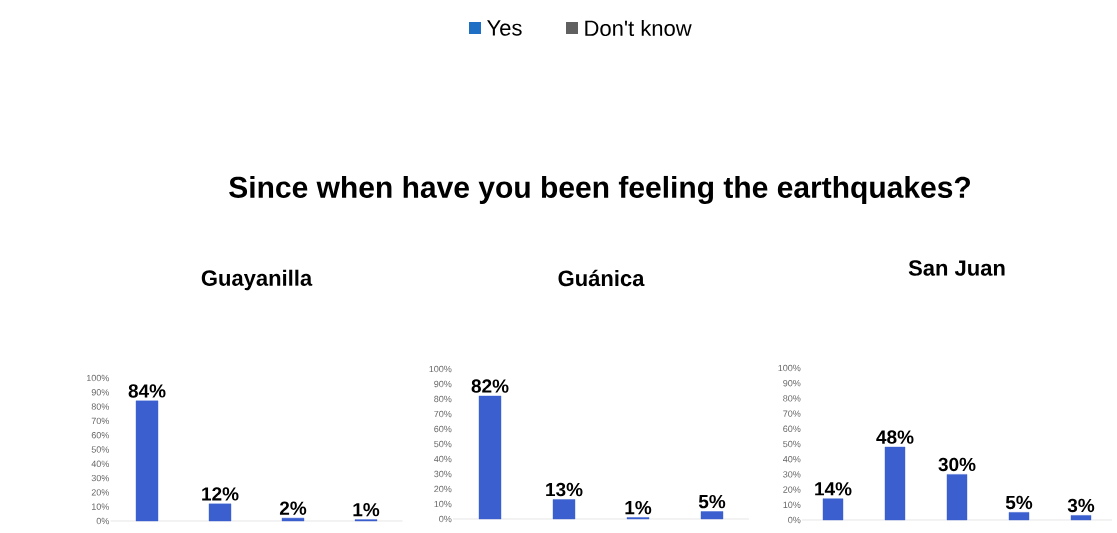  Describe the element at coordinates (293, 508) in the screenshot. I see `data-label: 2%` at that location.